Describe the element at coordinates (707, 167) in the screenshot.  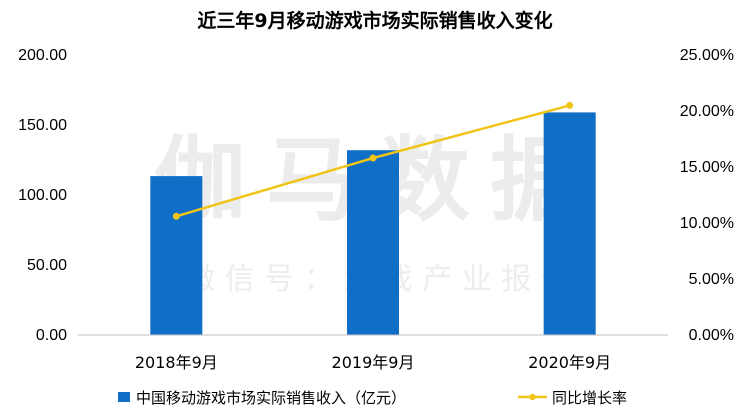
I see `right-tick-label: 15.00%` at that location.